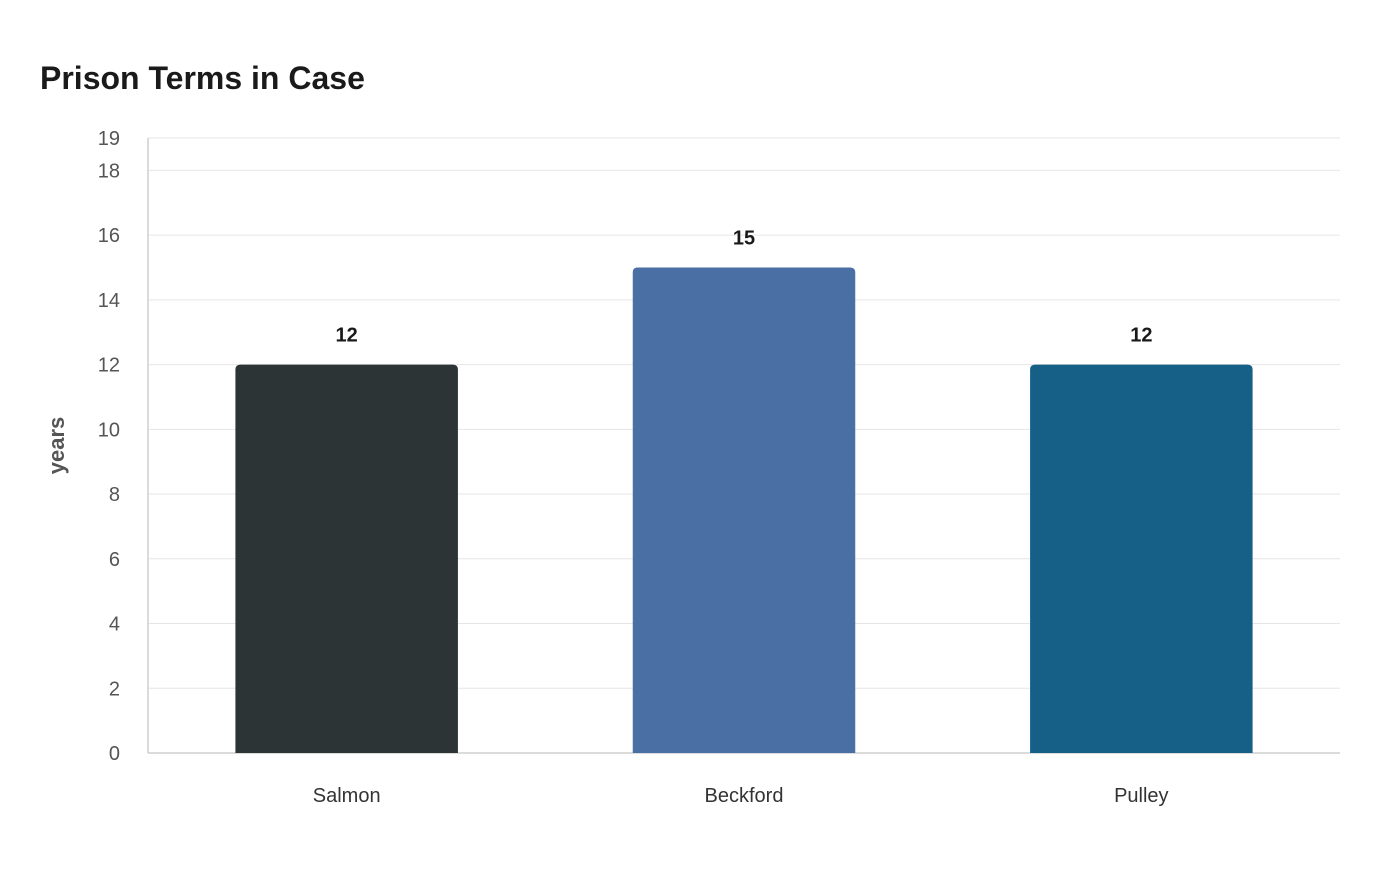 Image resolution: width=1400 pixels, height=880 pixels. I want to click on y-tick-label: 8, so click(114, 495).